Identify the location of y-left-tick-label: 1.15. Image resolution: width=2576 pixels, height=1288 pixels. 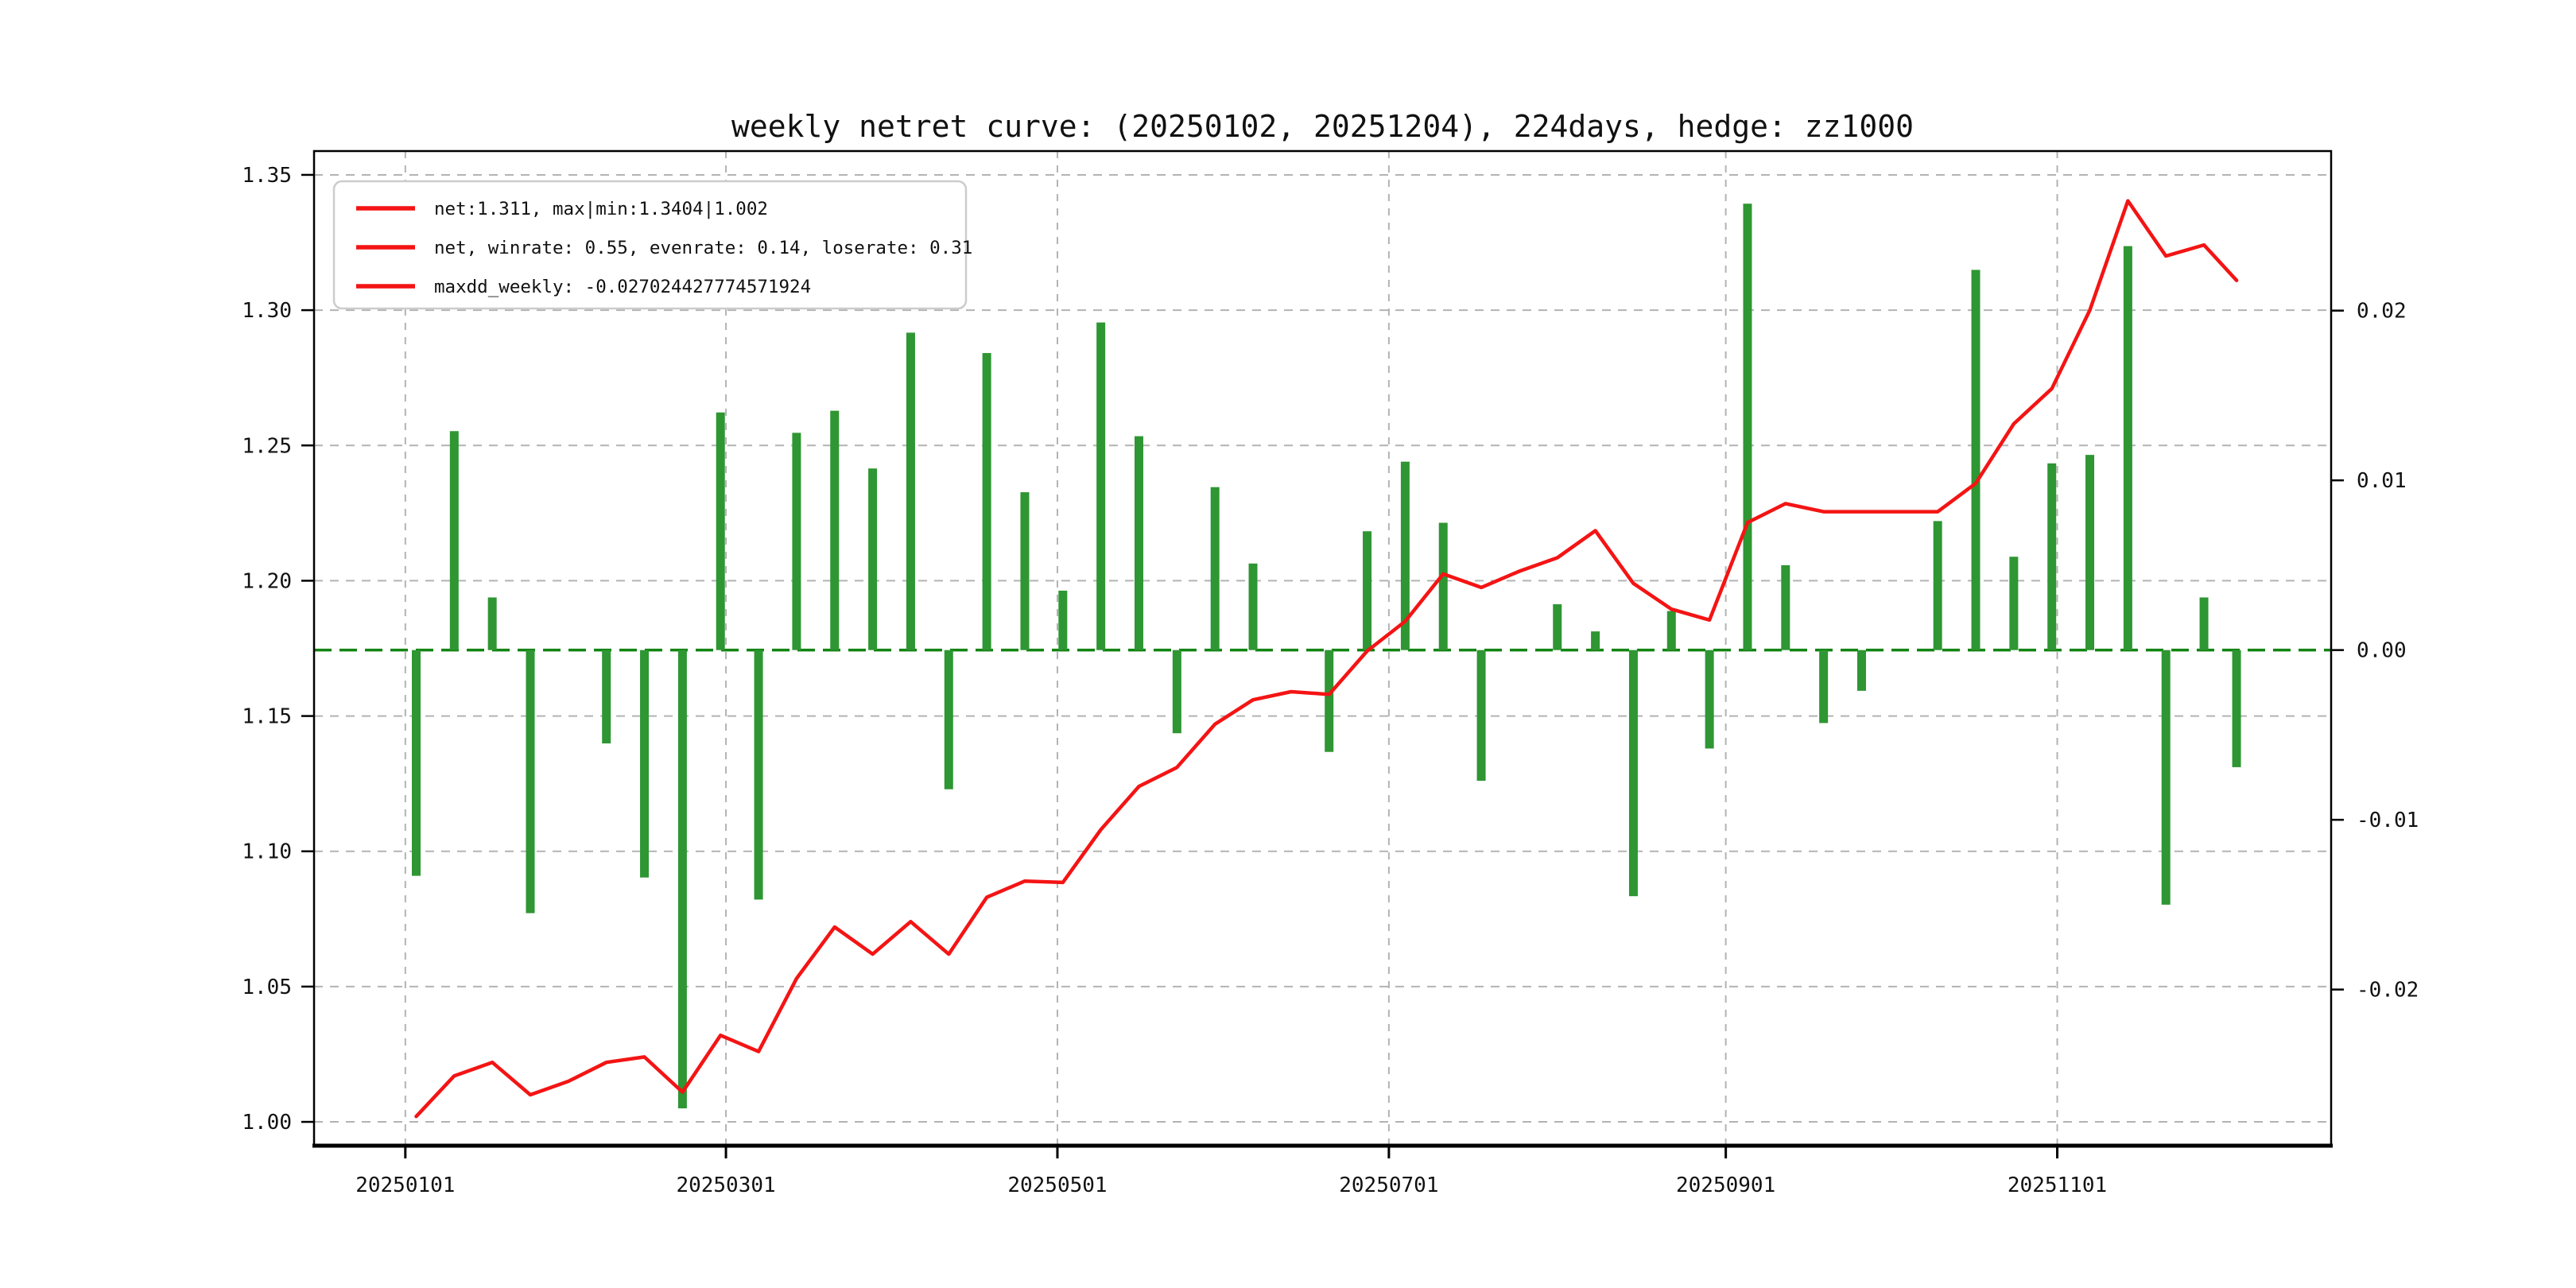
(267, 717).